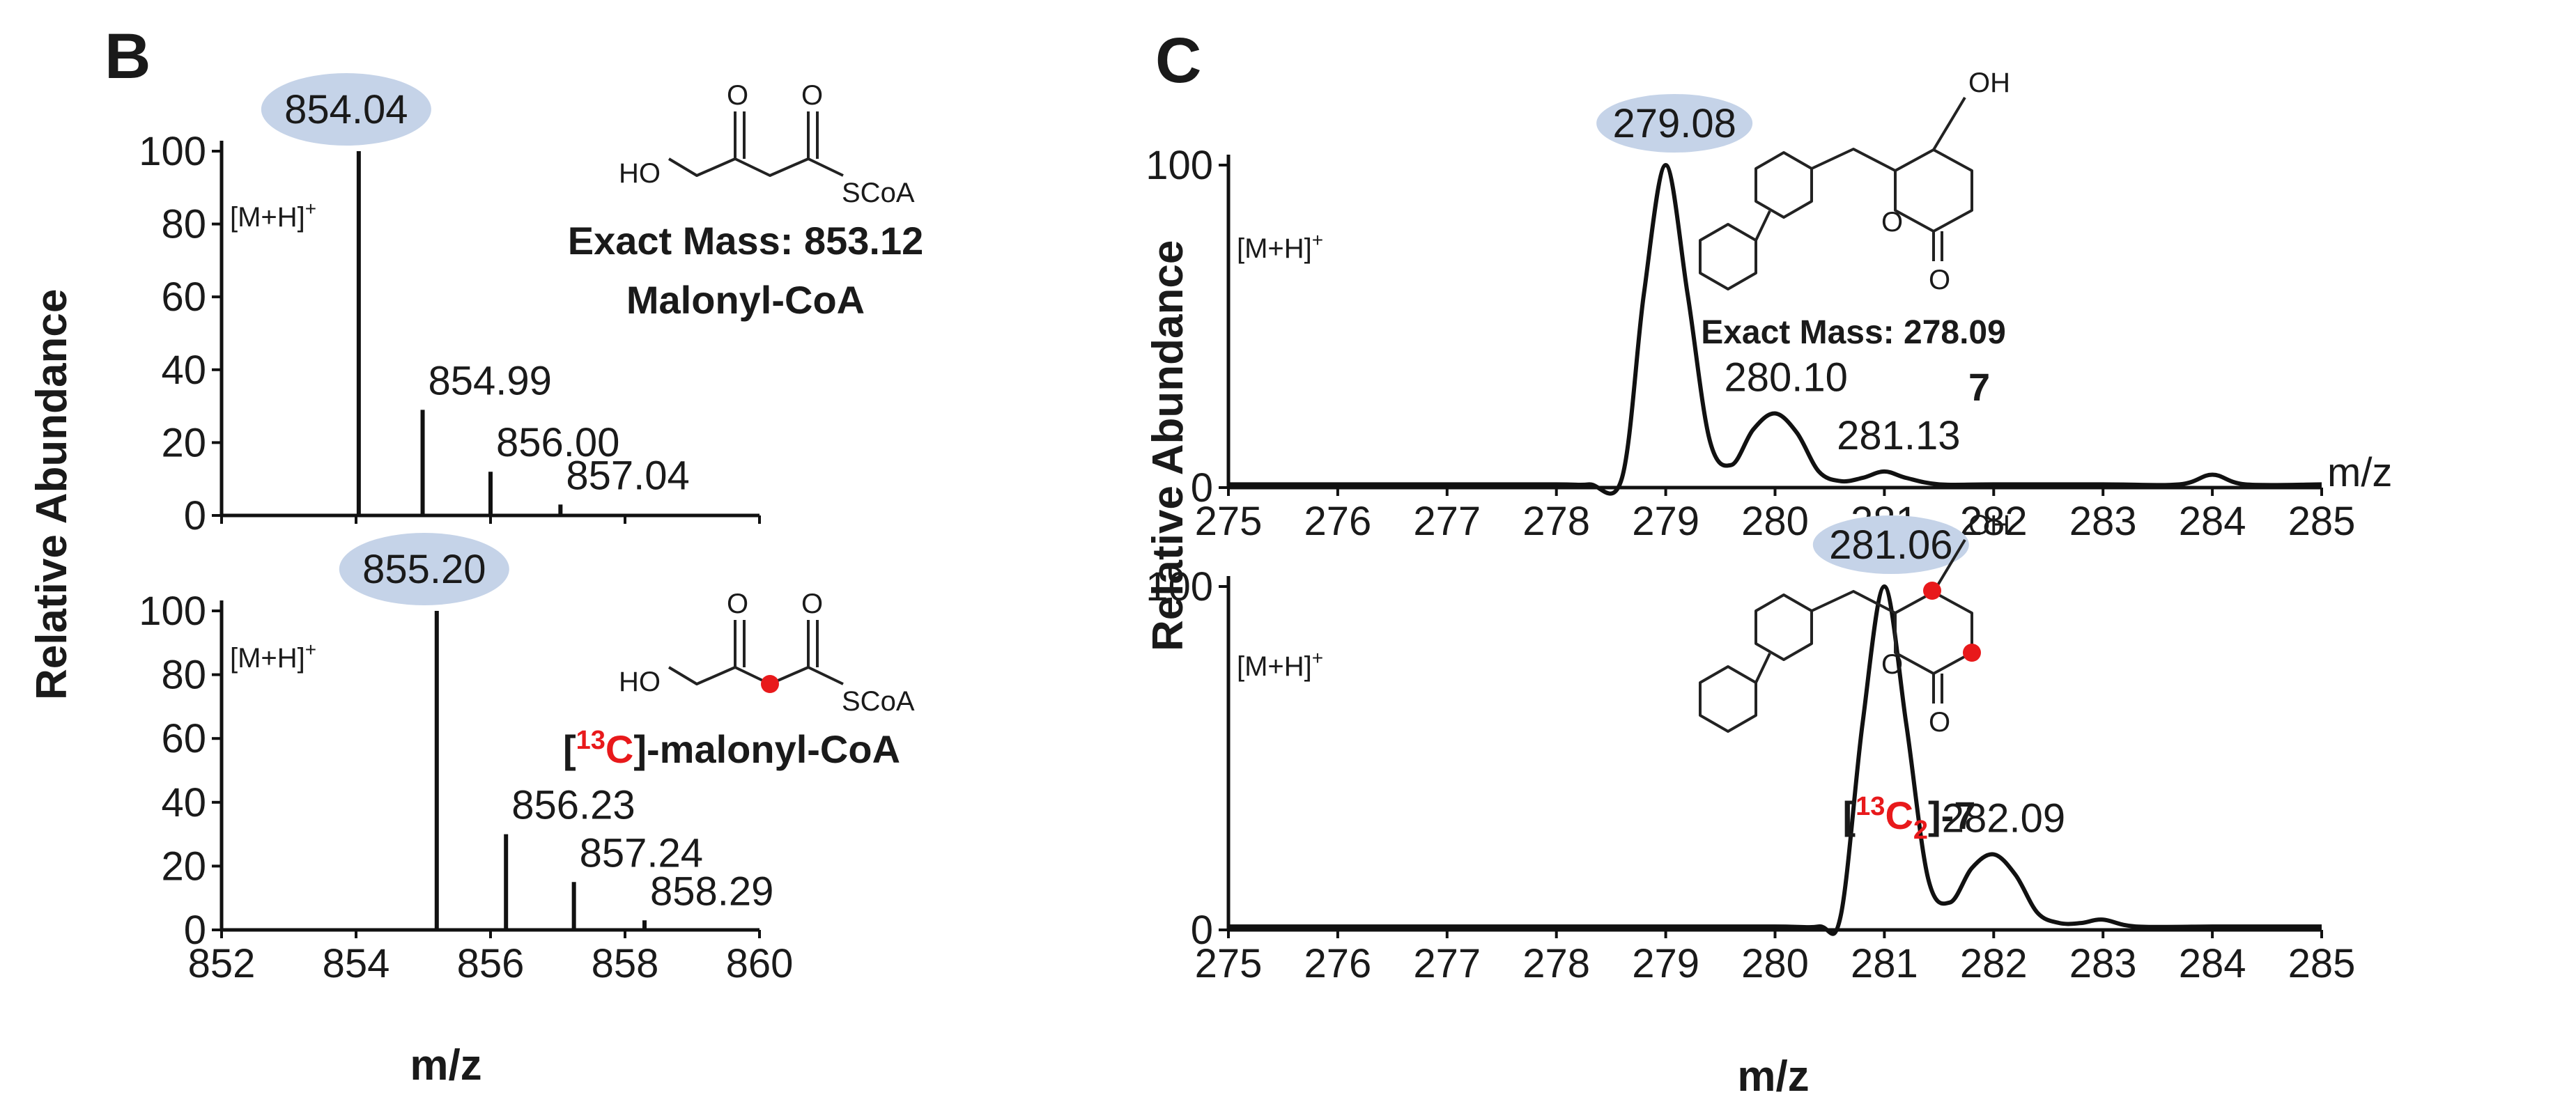 This screenshot has width=2576, height=1111. What do you see at coordinates (1892, 222) in the screenshot?
I see `compound7-ring-o-label: O` at bounding box center [1892, 222].